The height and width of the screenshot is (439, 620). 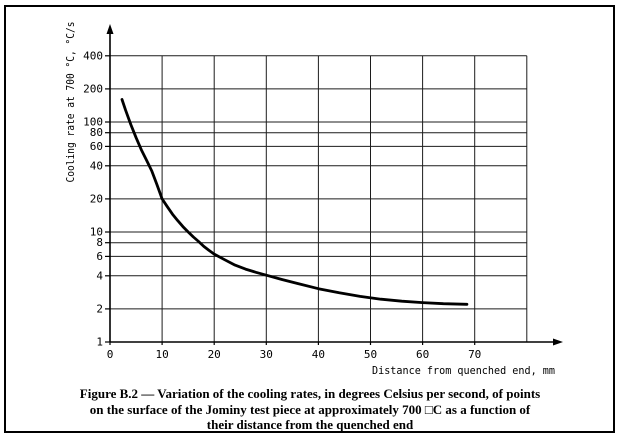 What do you see at coordinates (463, 370) in the screenshot?
I see `x-axis-title: Distance from quenched end, mm` at bounding box center [463, 370].